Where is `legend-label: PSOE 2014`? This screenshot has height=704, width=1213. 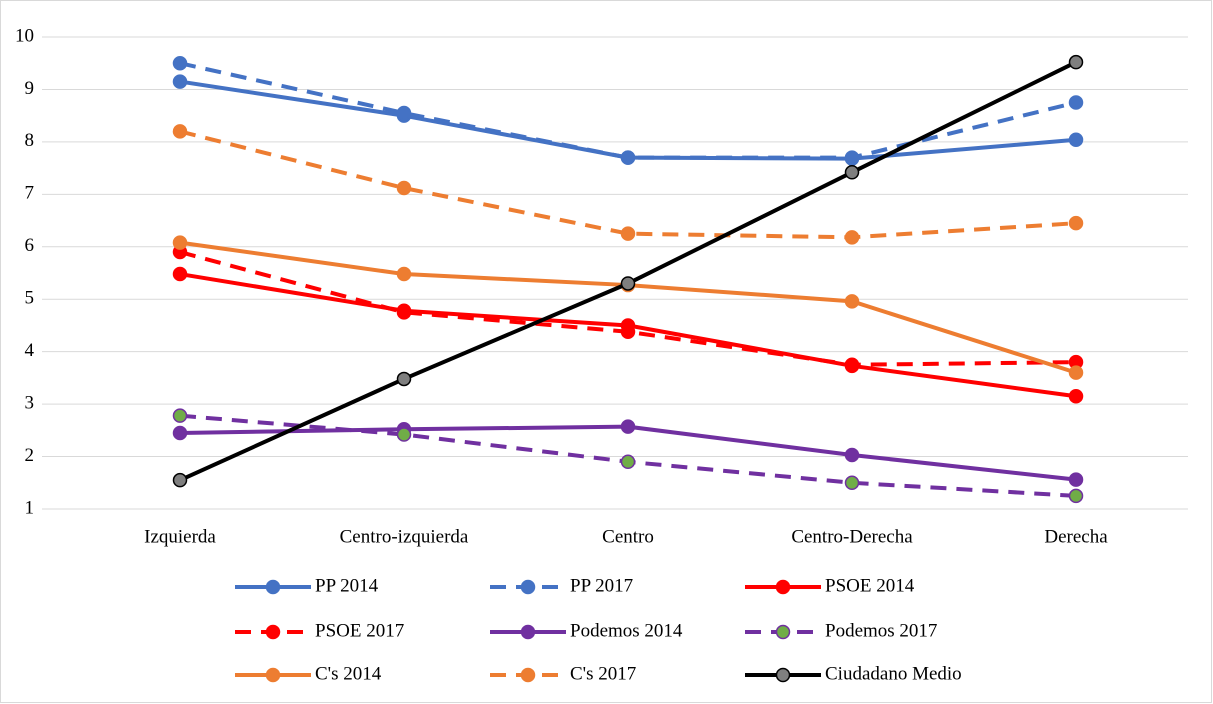 legend-label: PSOE 2014 is located at coordinates (870, 585).